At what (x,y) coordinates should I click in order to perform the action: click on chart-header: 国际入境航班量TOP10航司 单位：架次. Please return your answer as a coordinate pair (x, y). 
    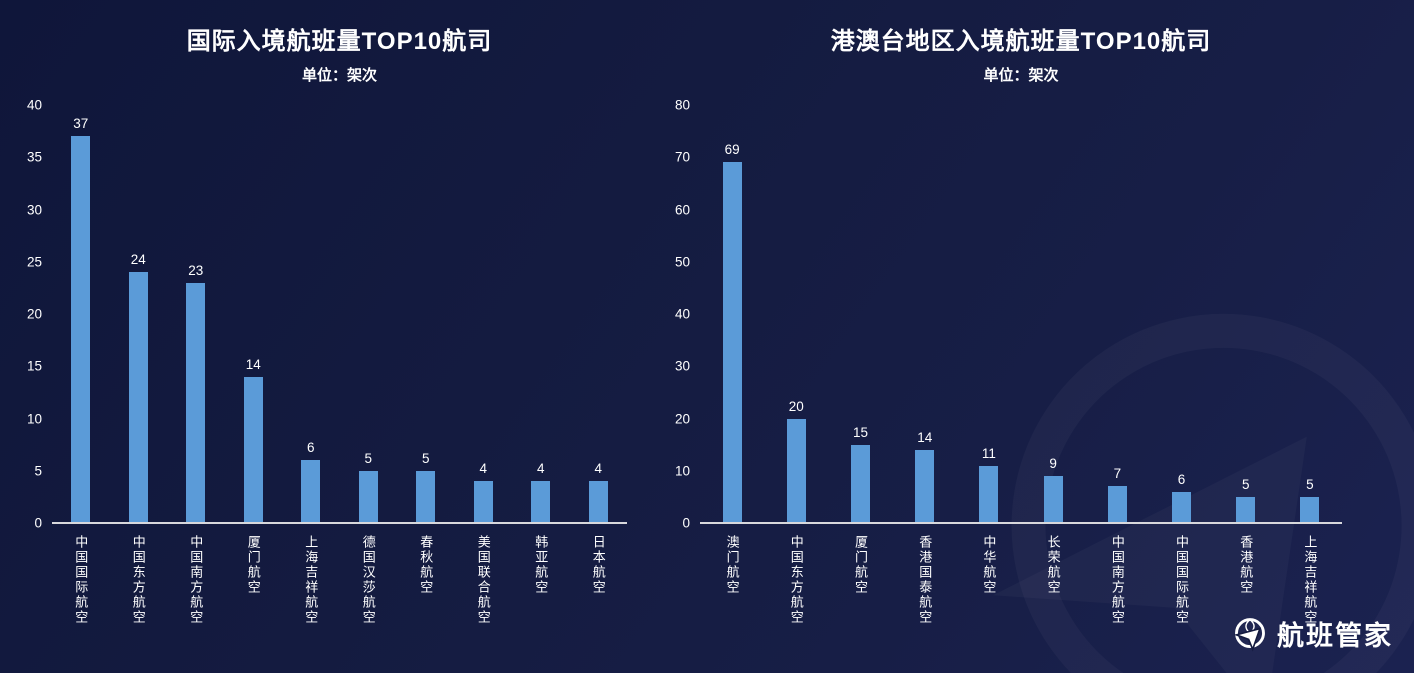
    Looking at the image, I should click on (339, 53).